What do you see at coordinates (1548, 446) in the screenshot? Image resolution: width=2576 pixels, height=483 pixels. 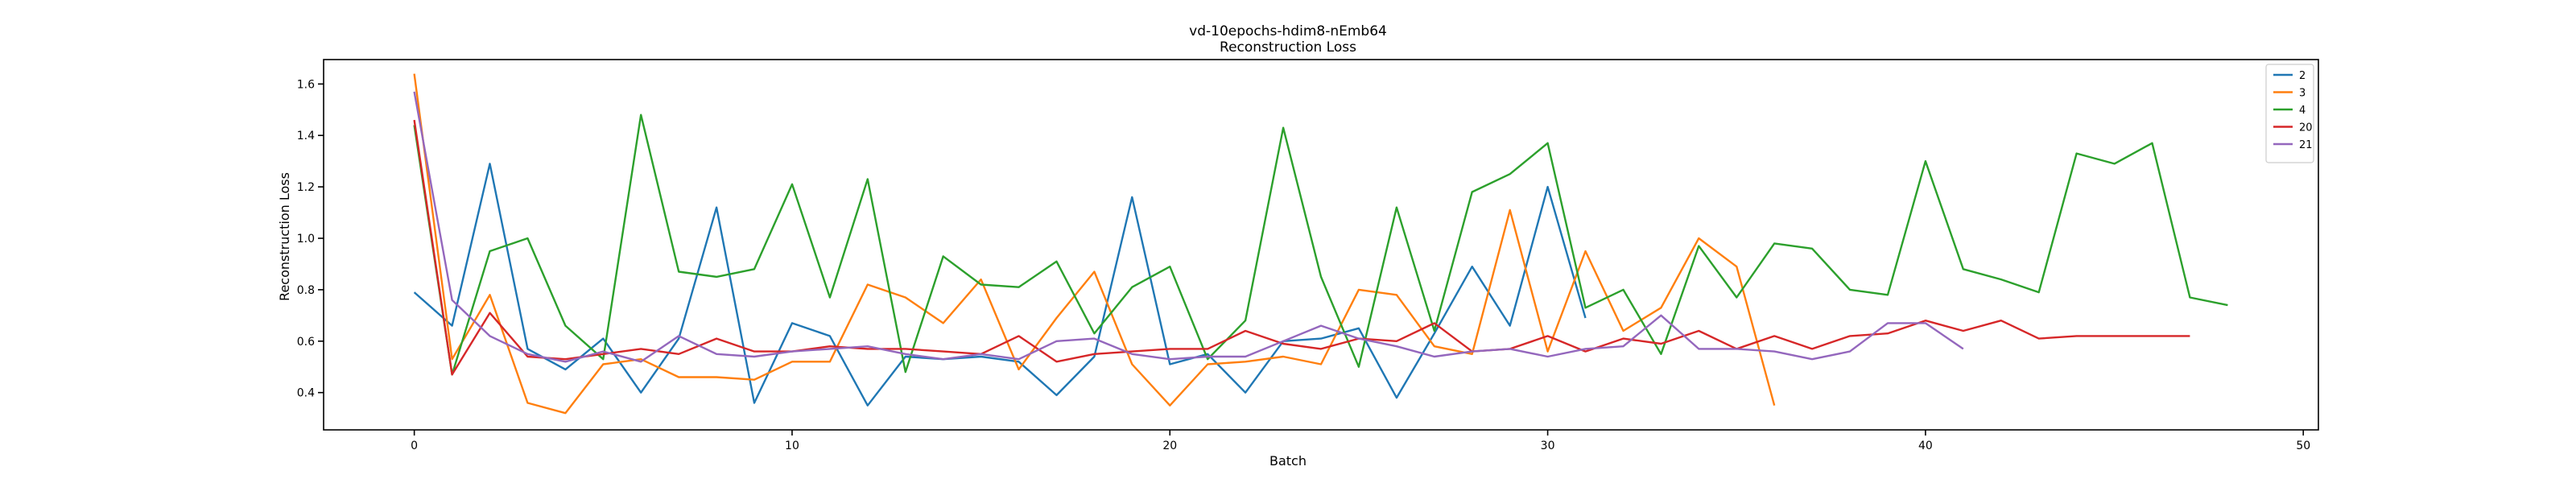 I see `x-tick-label: 30` at bounding box center [1548, 446].